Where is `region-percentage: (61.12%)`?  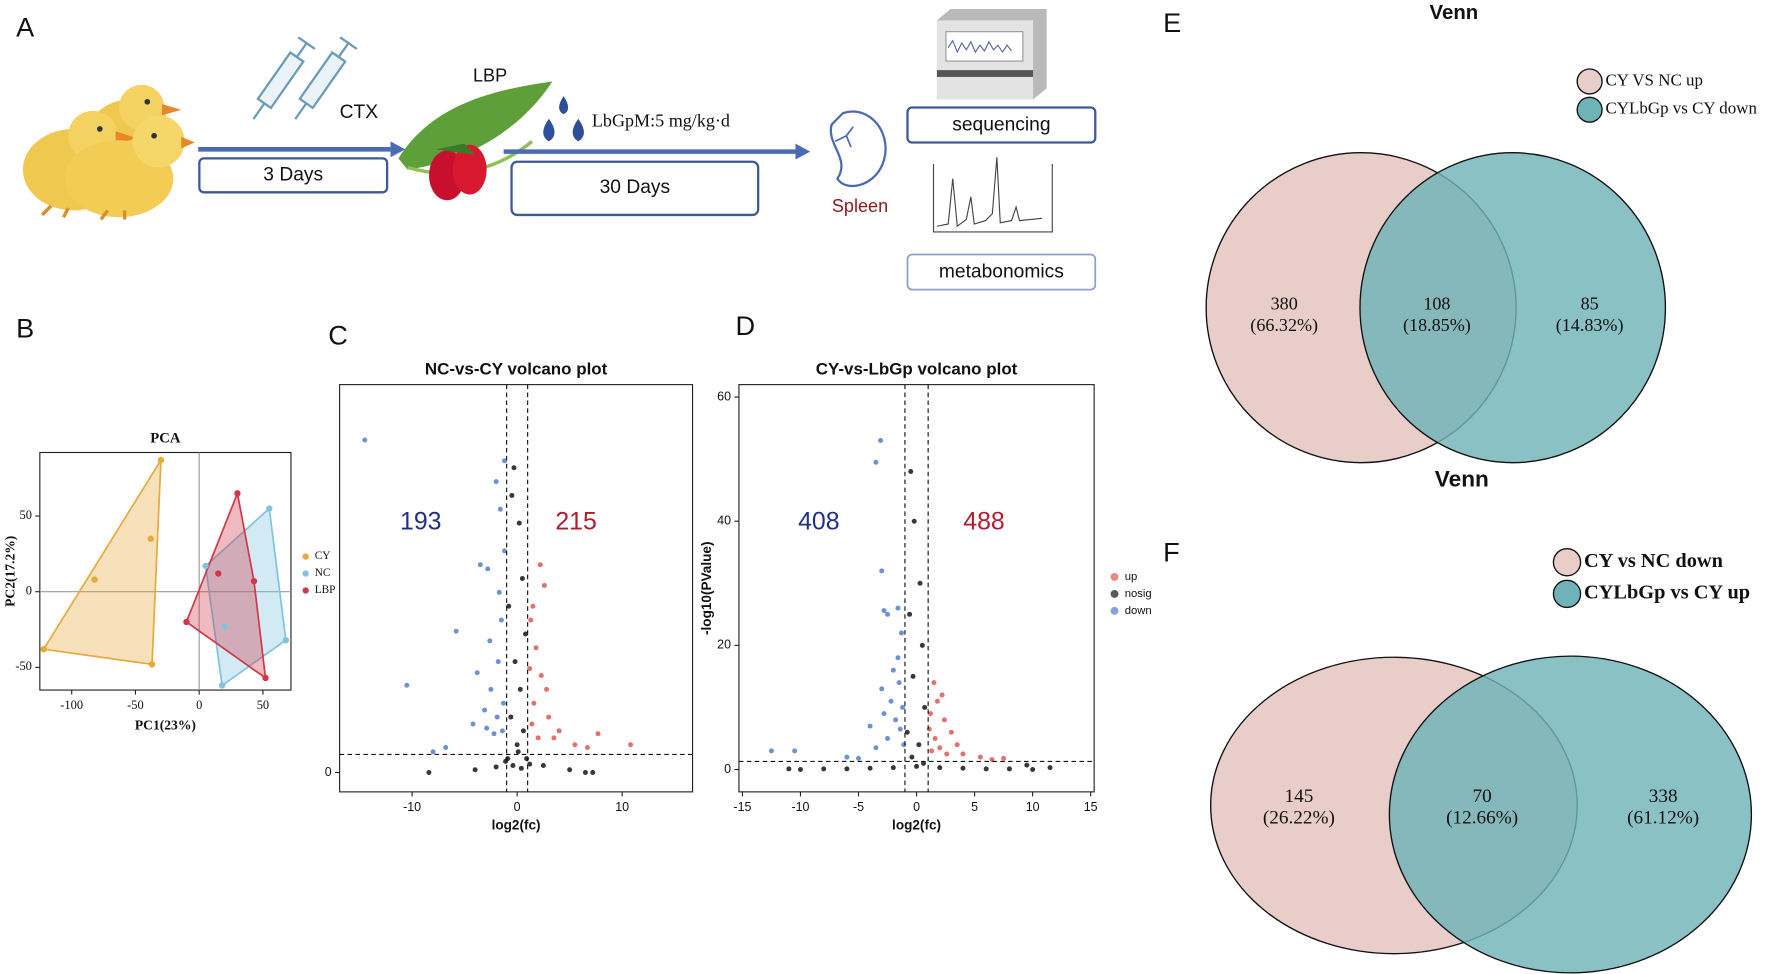 region-percentage: (61.12%) is located at coordinates (1663, 817).